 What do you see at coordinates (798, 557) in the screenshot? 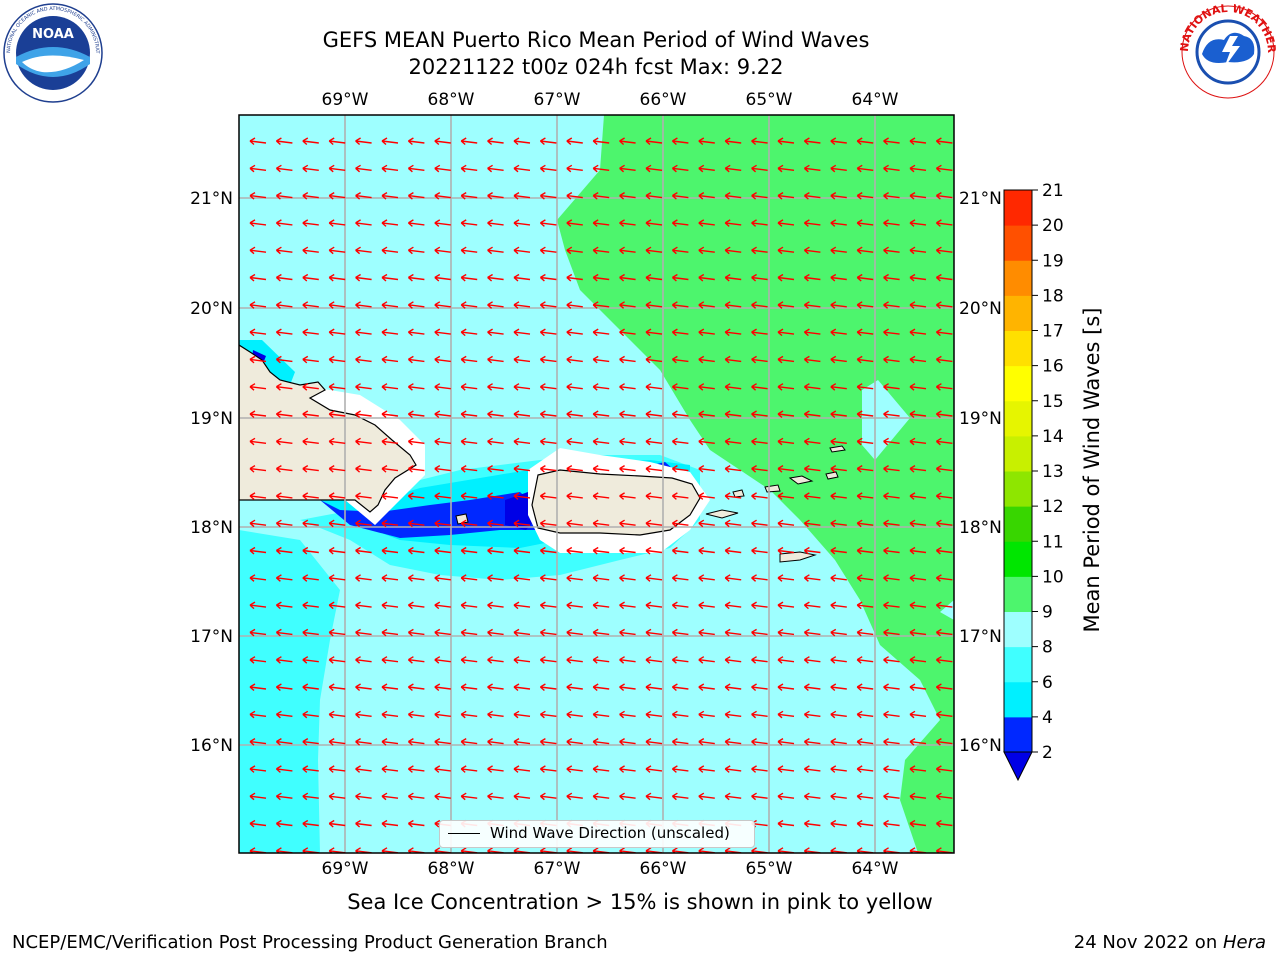
I see `land-st-croix` at bounding box center [798, 557].